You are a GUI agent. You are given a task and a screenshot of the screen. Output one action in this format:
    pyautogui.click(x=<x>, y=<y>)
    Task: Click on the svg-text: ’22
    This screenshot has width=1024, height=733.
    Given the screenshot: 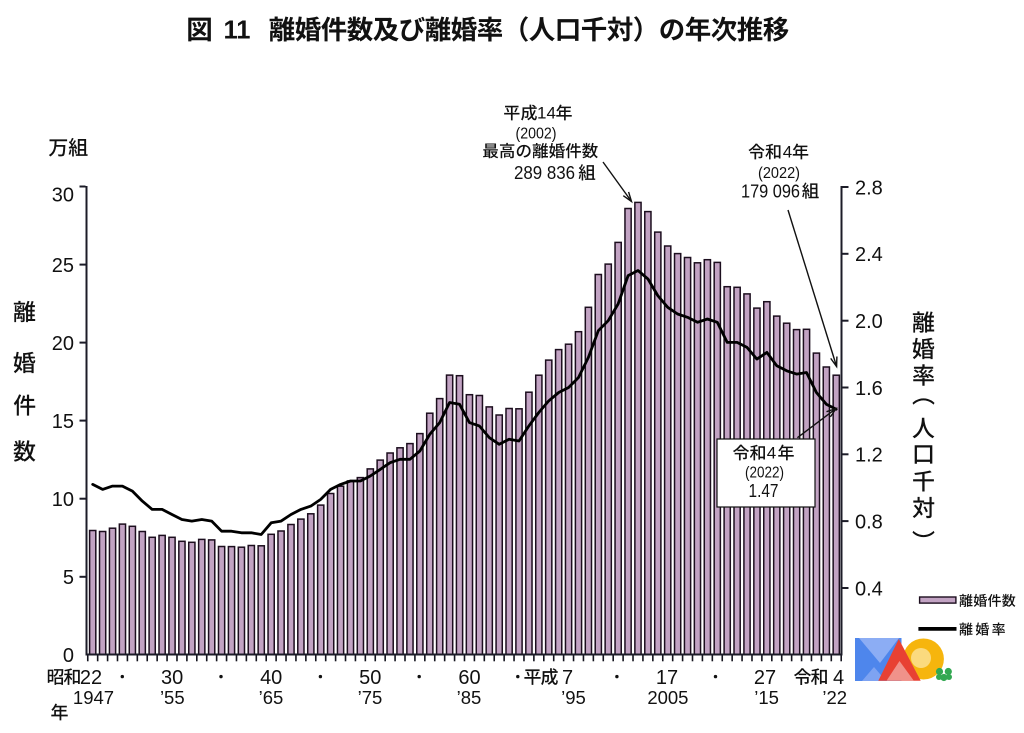 What is the action you would take?
    pyautogui.click(x=834, y=697)
    